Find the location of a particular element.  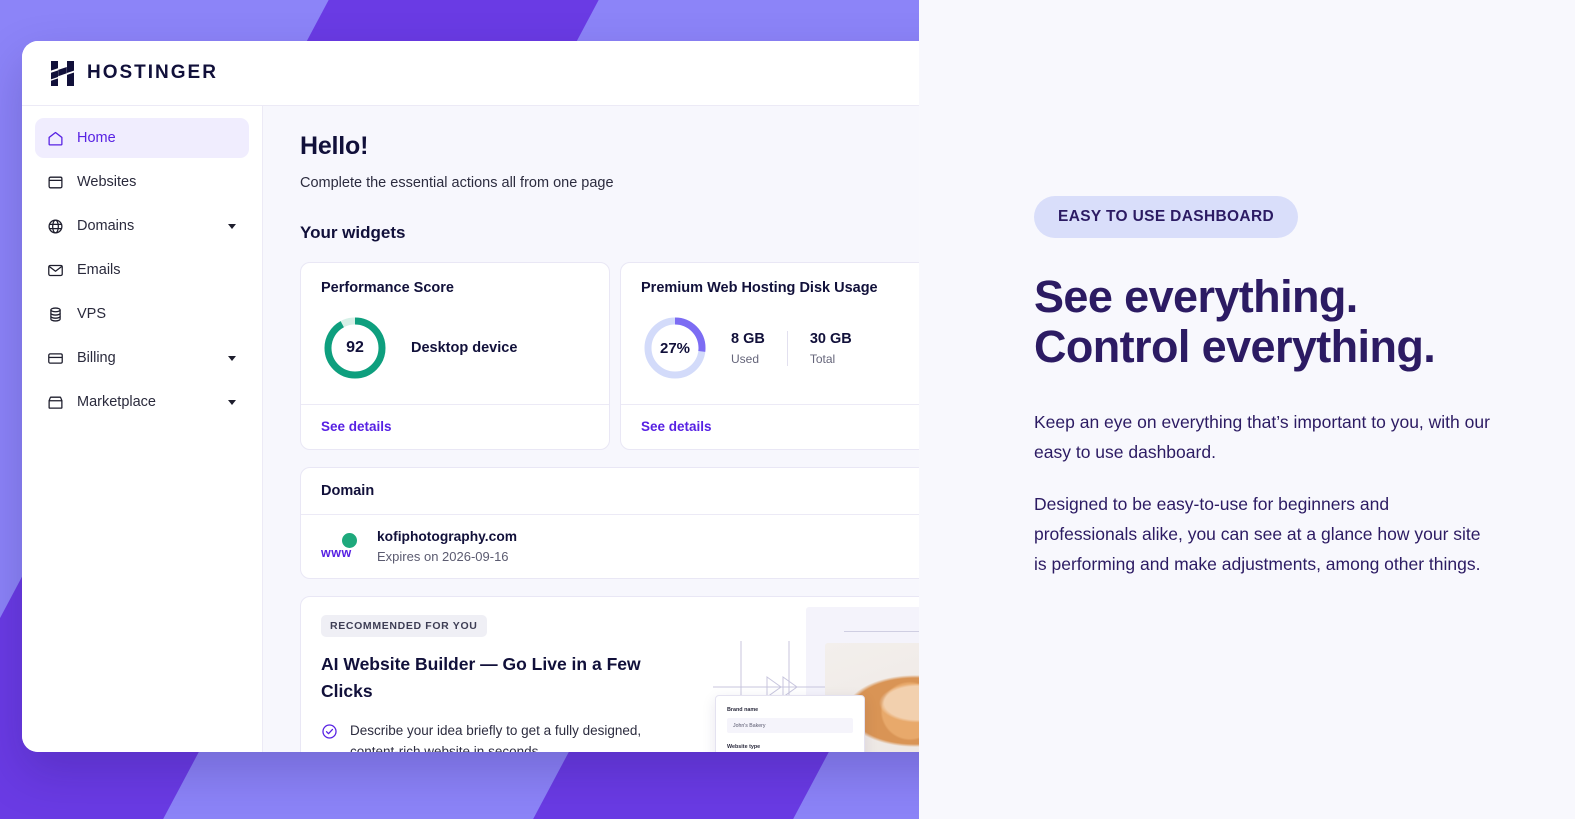

sidebar: Home Websites is located at coordinates (142, 429).